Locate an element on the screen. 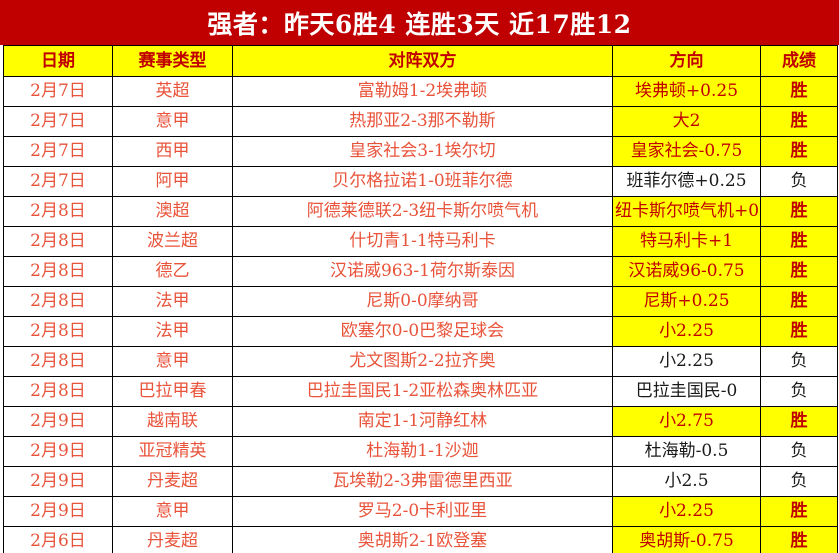  cell-match: 杜海勒1-1沙迦 is located at coordinates (422, 451).